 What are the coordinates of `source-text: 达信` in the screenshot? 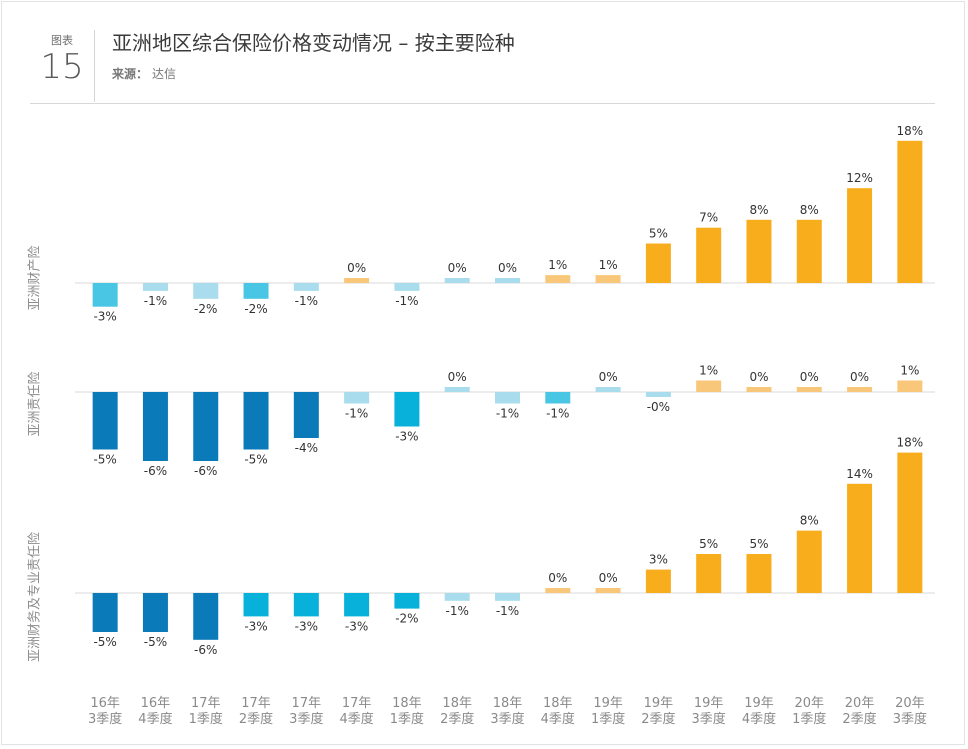 It's located at (164, 74).